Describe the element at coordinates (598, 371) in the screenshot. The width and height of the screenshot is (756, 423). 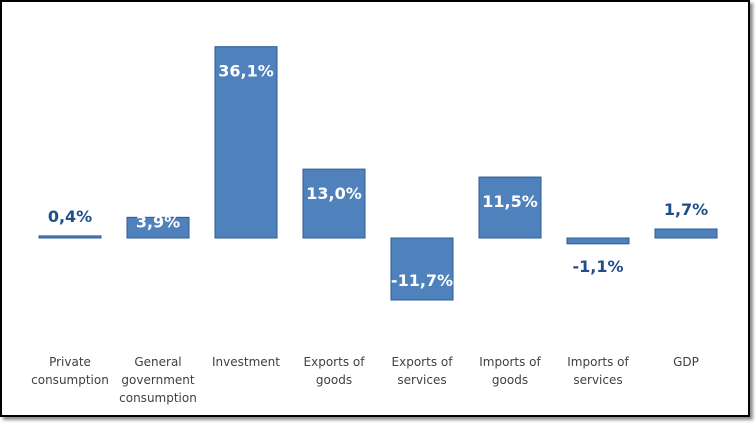
I see `category-label-6: Imports of services` at that location.